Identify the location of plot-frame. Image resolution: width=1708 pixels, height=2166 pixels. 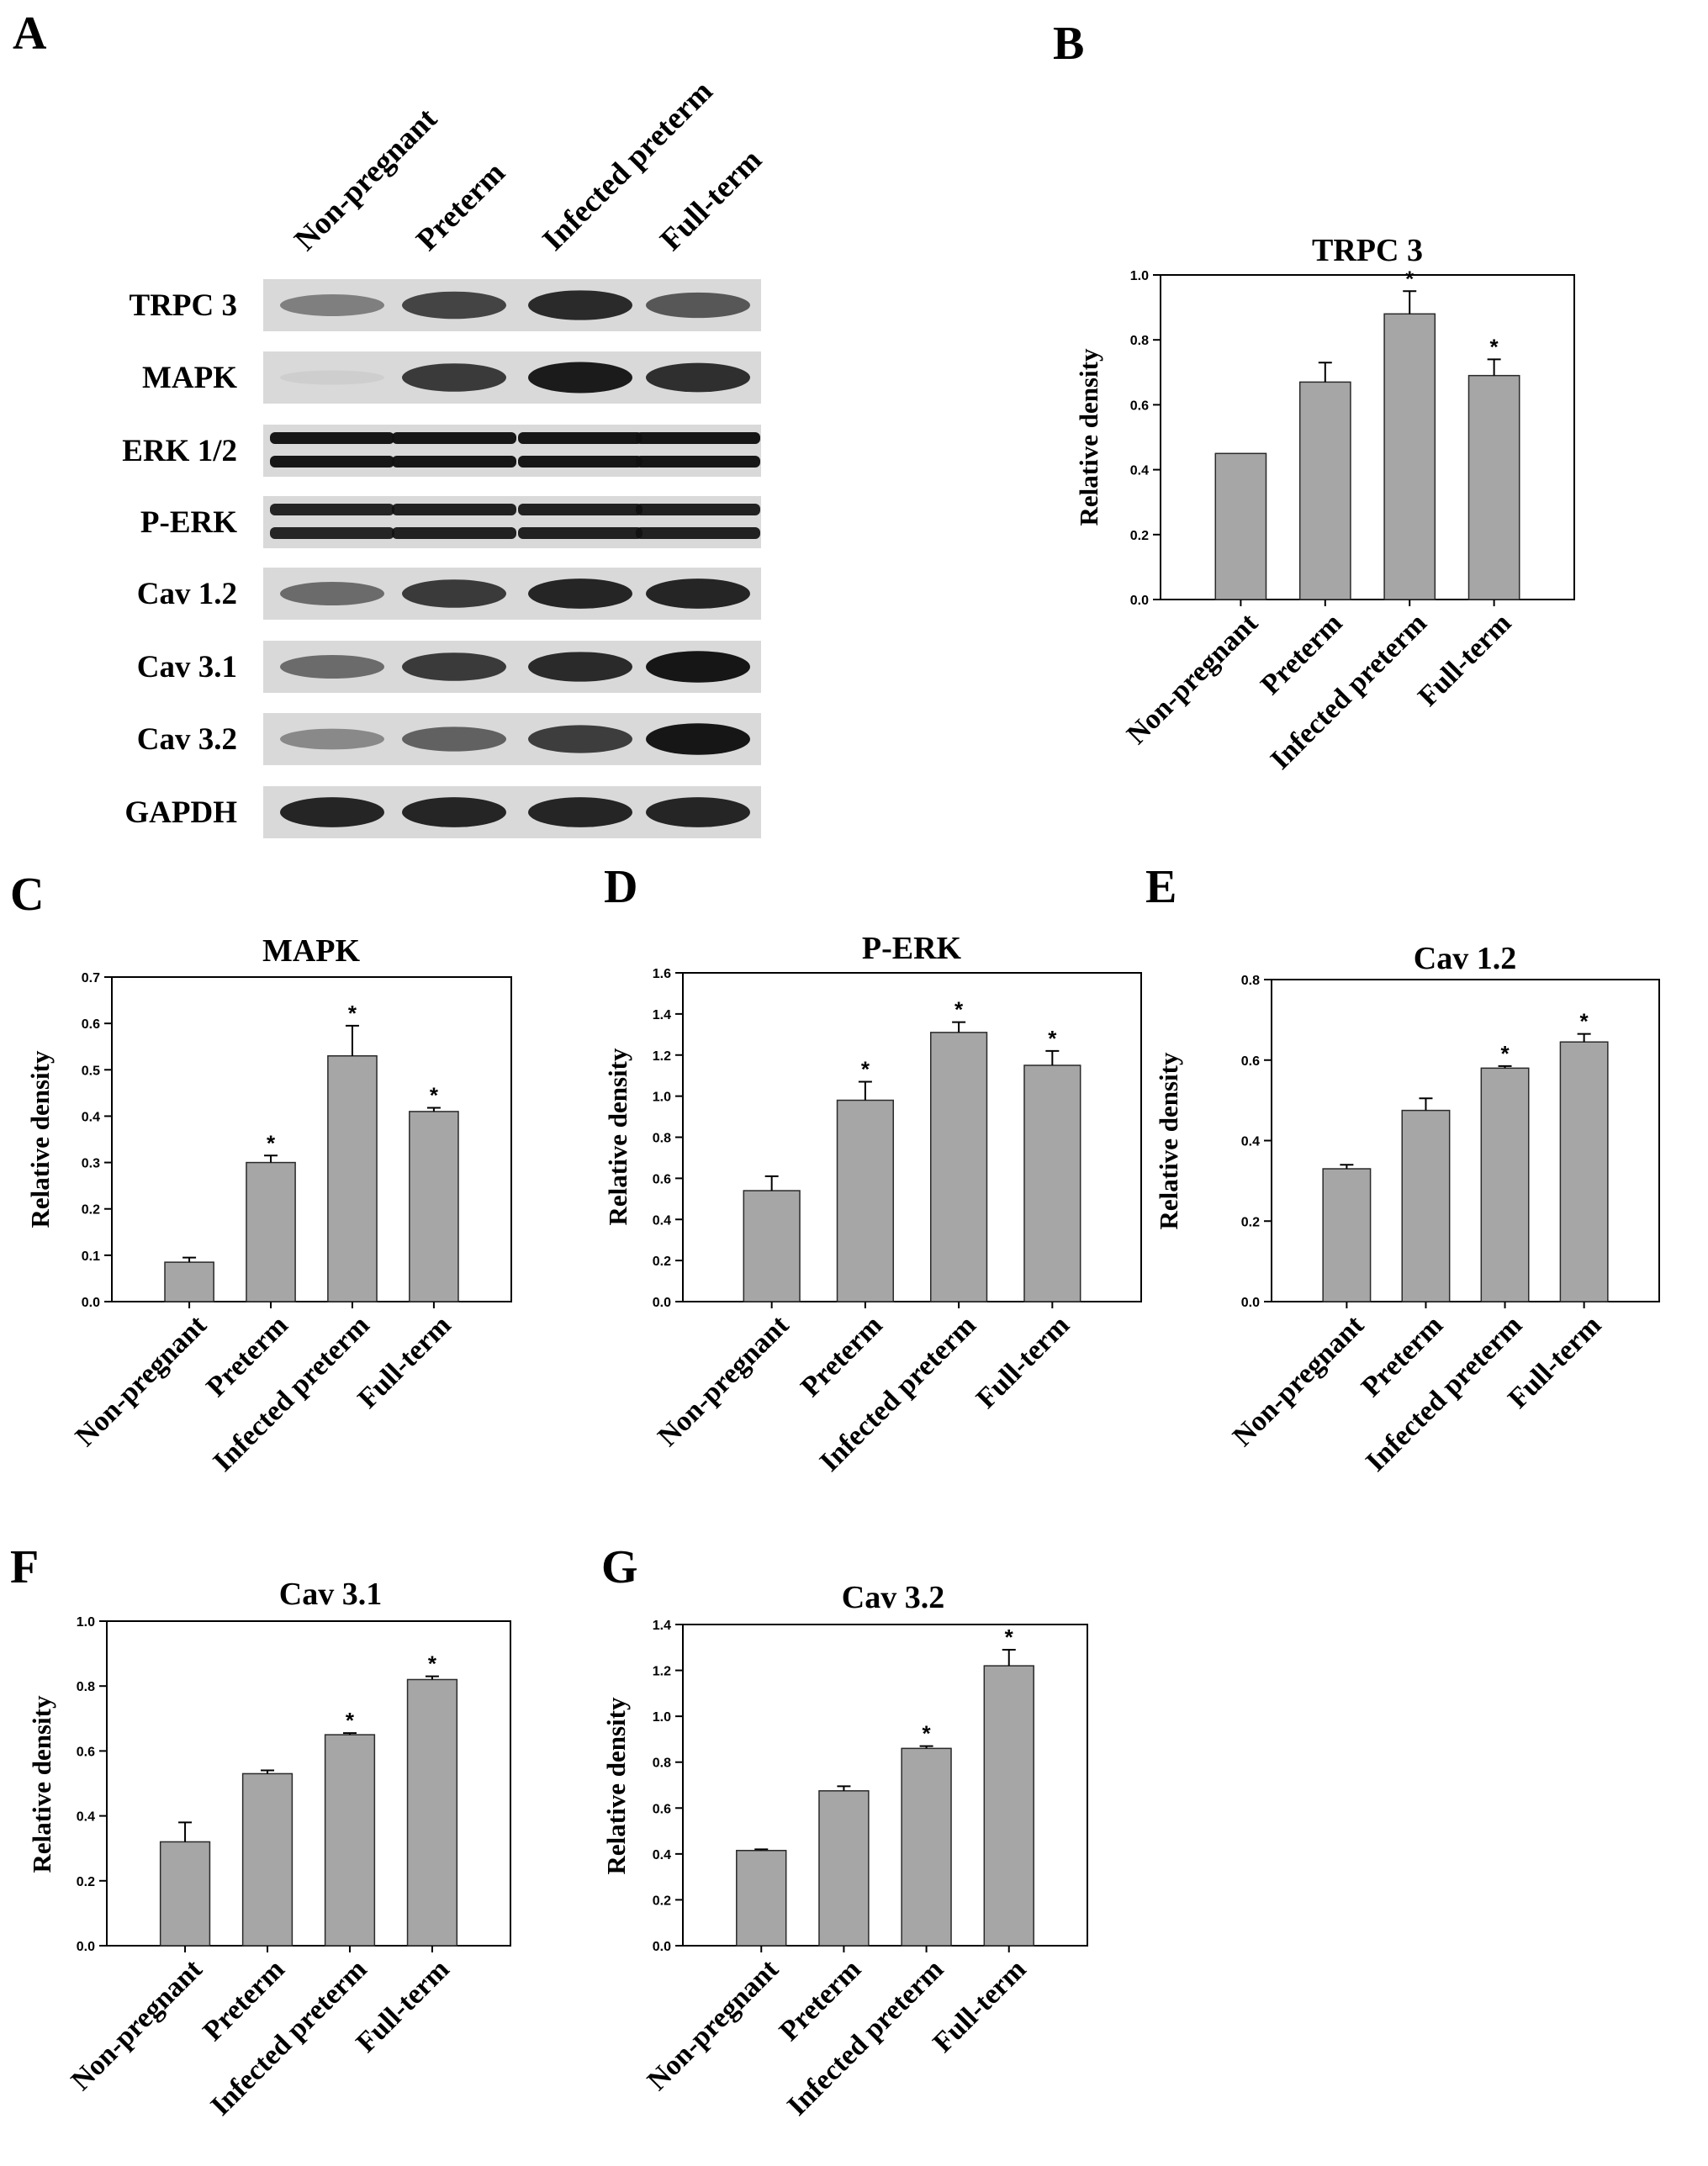
(1367, 437).